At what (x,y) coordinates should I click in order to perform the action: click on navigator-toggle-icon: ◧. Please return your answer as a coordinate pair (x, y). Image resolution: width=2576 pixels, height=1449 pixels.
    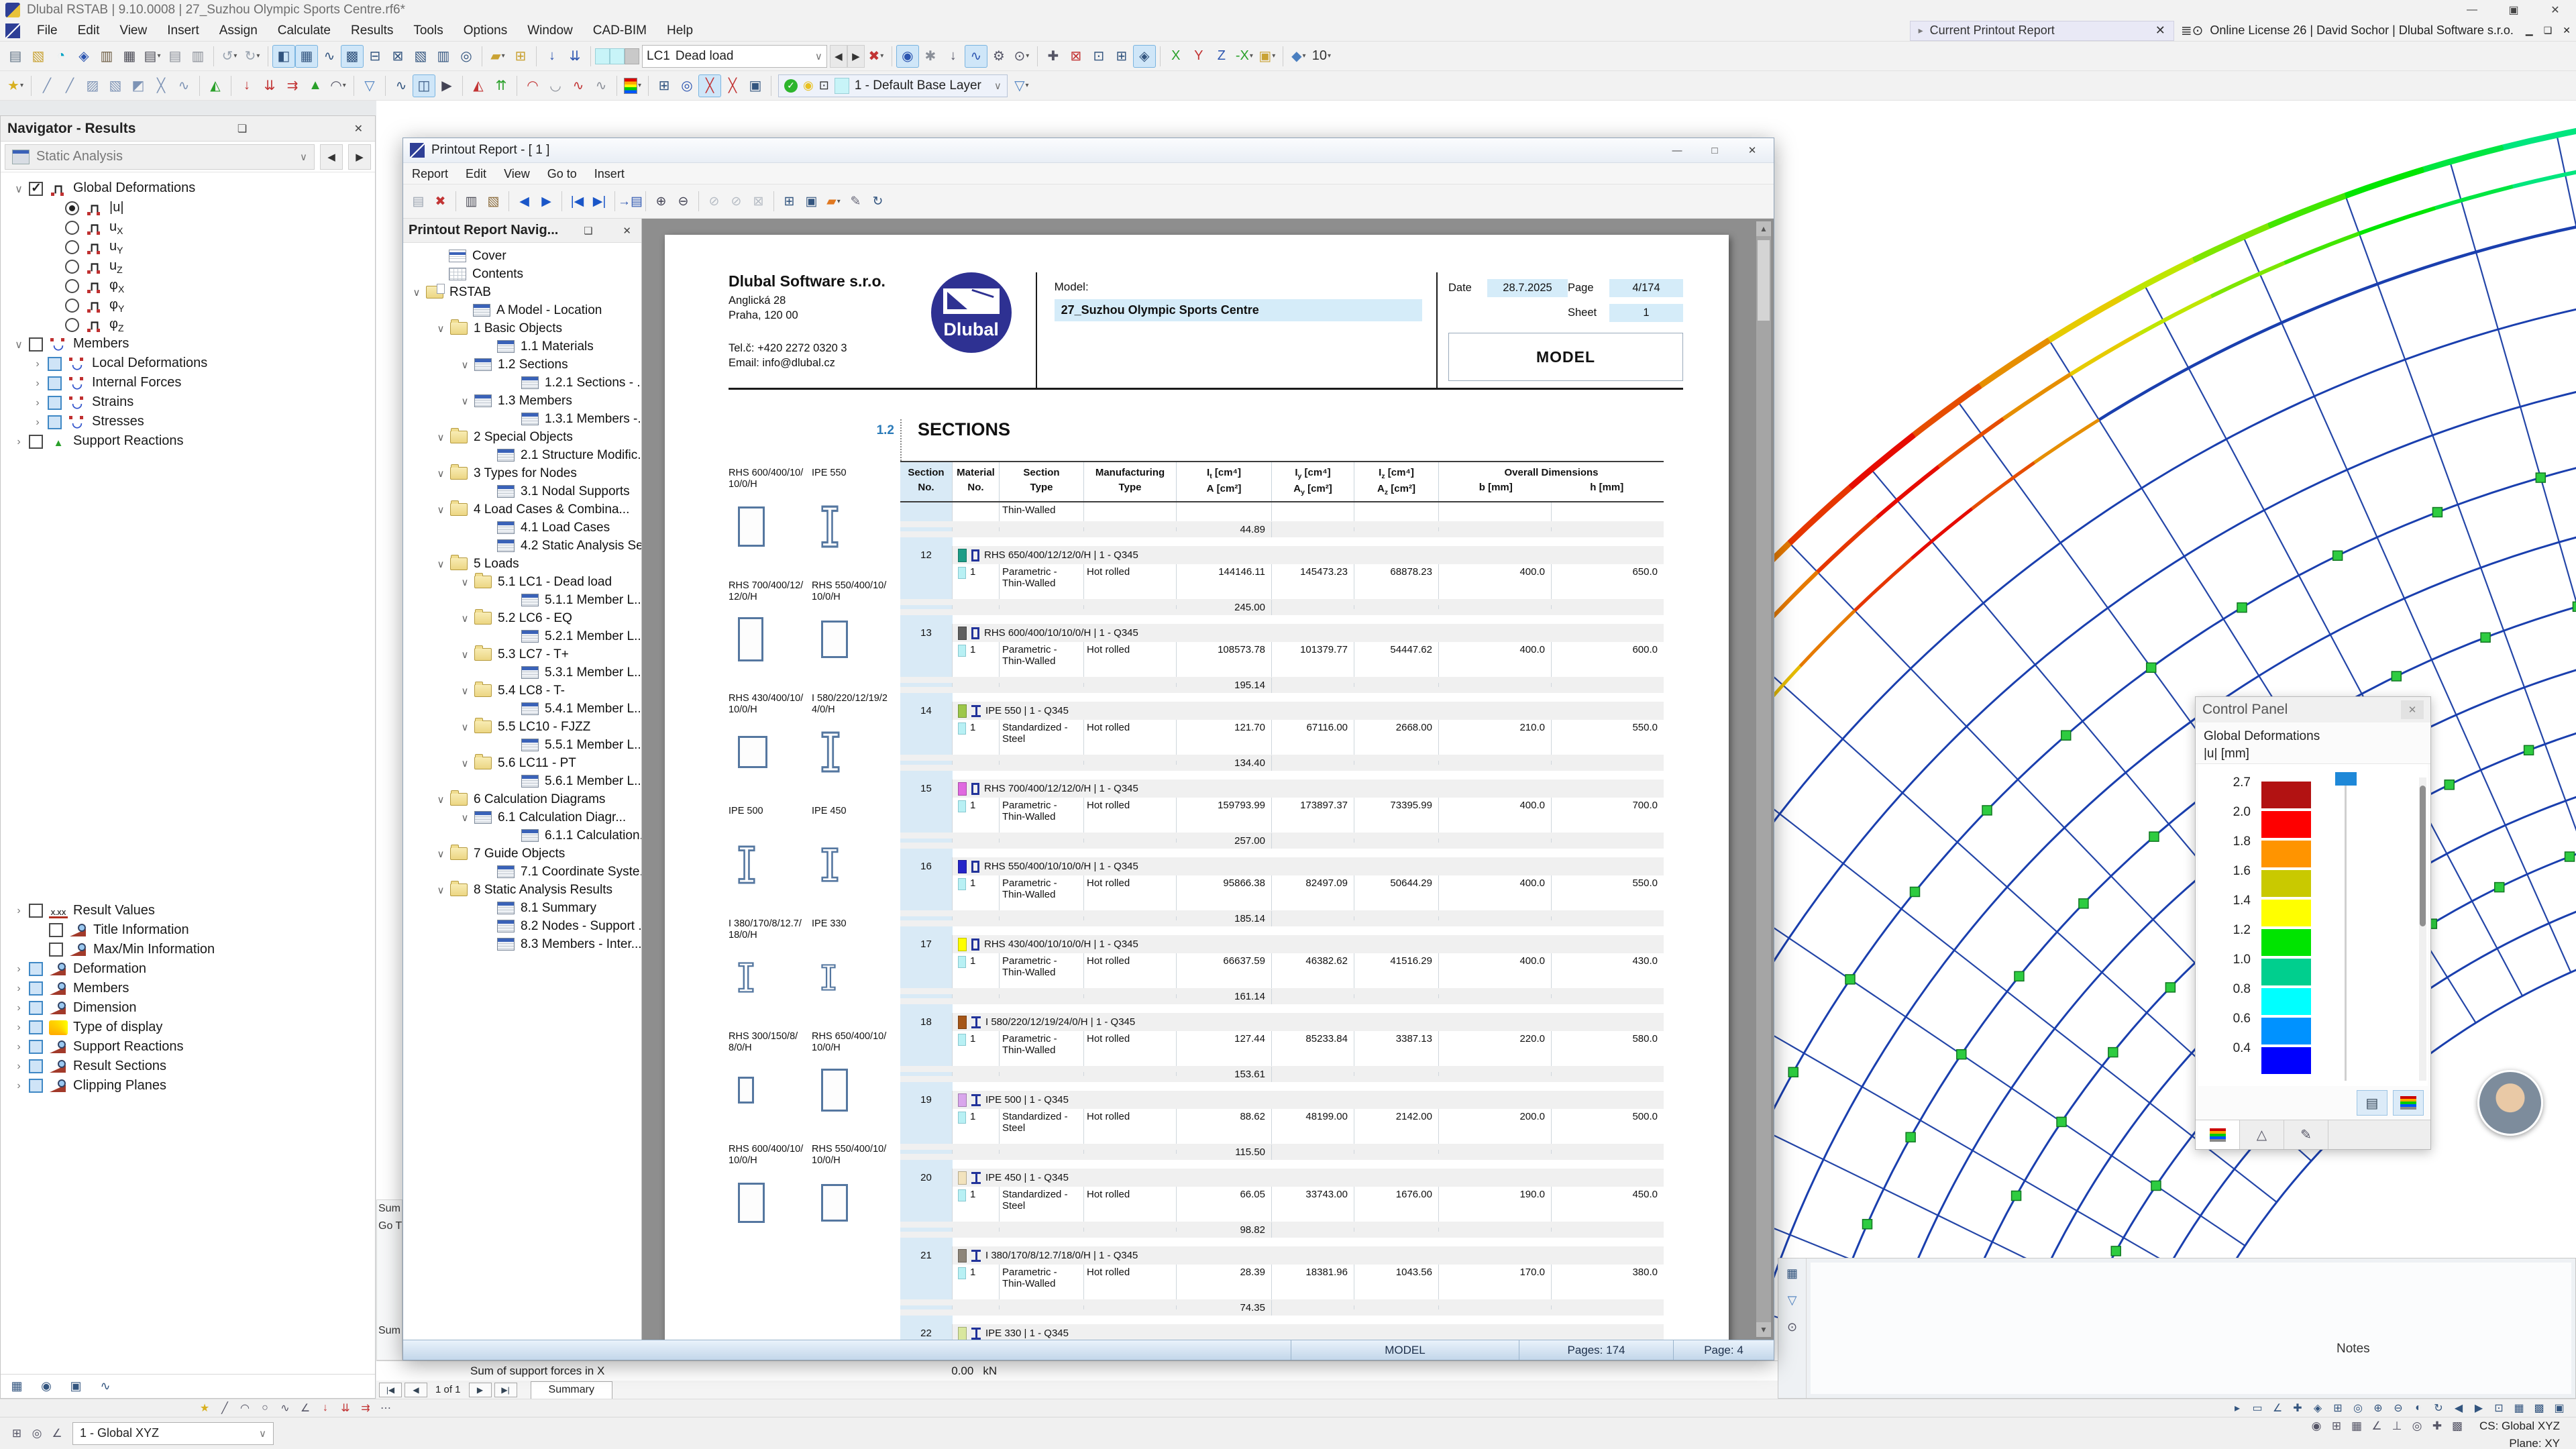
    Looking at the image, I should click on (283, 56).